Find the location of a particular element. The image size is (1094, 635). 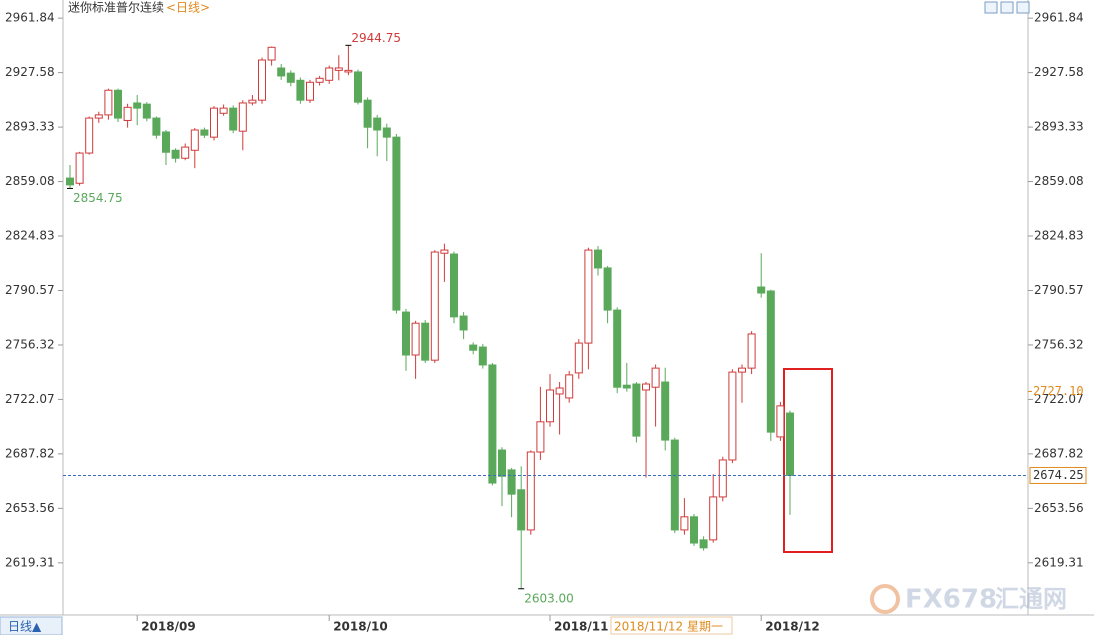

y-tick-label: 2927.58 is located at coordinates (1059, 72).